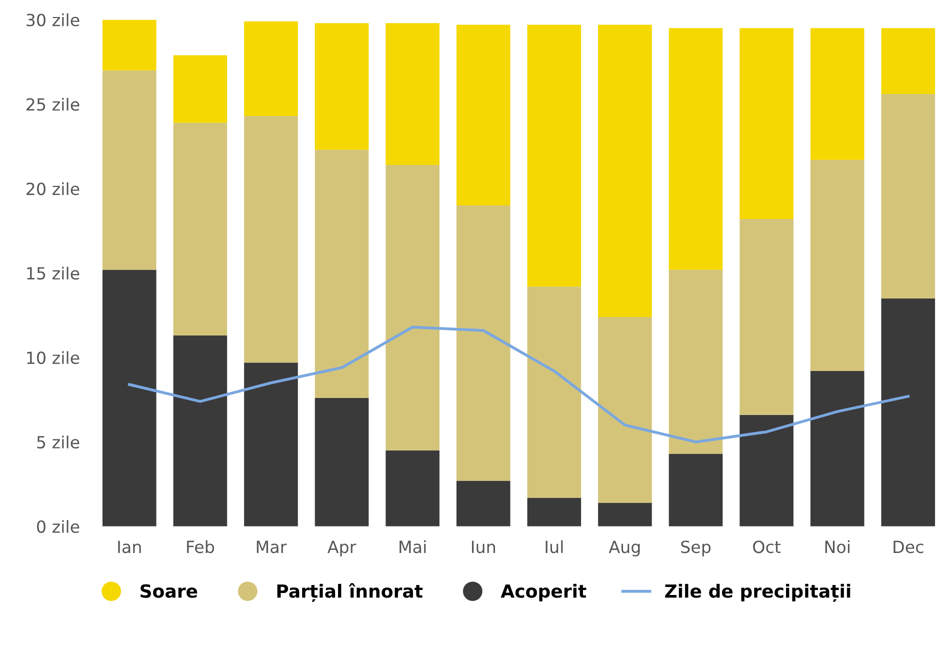 The width and height of the screenshot is (940, 658). What do you see at coordinates (413, 547) in the screenshot?
I see `x-tick-label: Mai` at bounding box center [413, 547].